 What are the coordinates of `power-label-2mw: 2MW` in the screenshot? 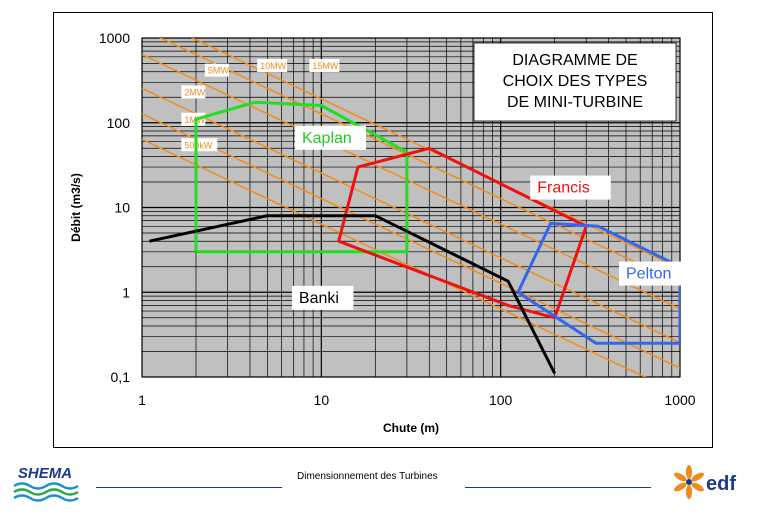 It's located at (195, 92).